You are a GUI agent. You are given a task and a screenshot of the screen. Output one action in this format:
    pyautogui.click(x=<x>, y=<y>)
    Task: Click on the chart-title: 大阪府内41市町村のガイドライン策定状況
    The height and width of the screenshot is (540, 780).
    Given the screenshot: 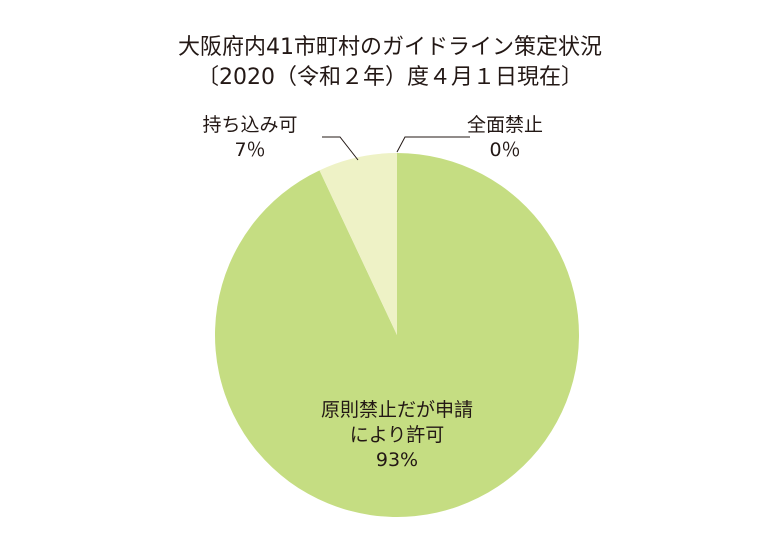 What is the action you would take?
    pyautogui.click(x=390, y=47)
    